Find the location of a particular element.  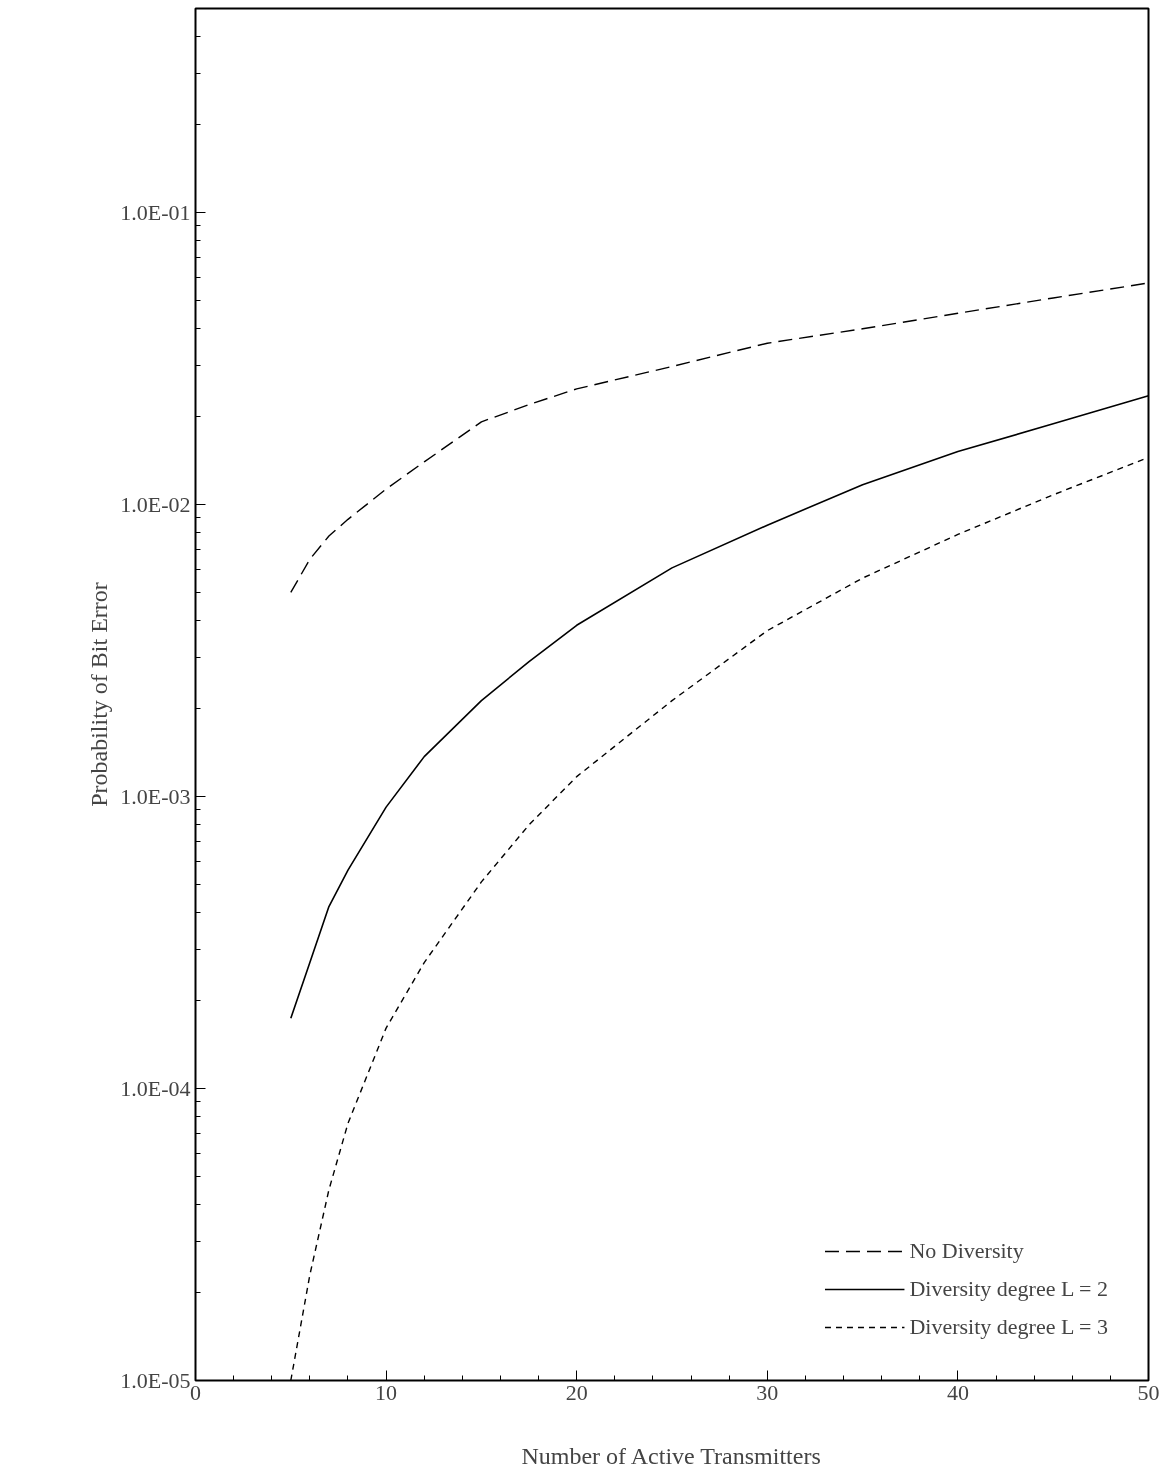

y-tick-label: 1.0E-01 is located at coordinates (155, 213).